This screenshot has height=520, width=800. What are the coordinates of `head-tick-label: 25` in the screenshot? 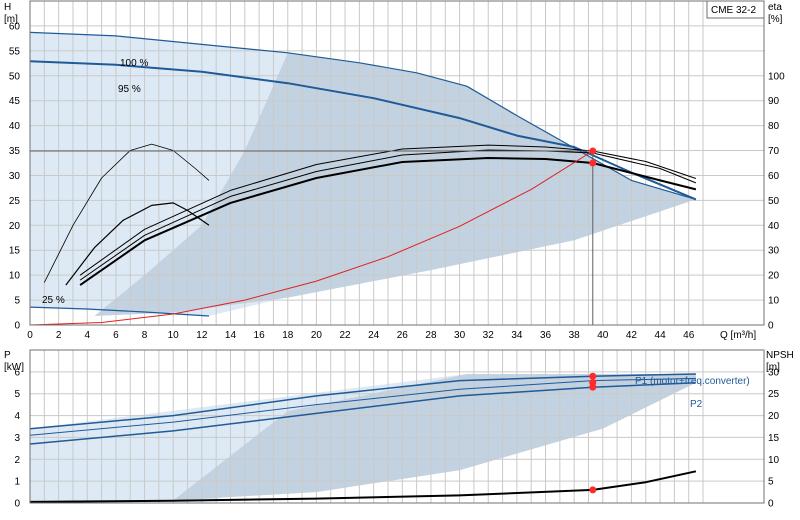 It's located at (15, 201).